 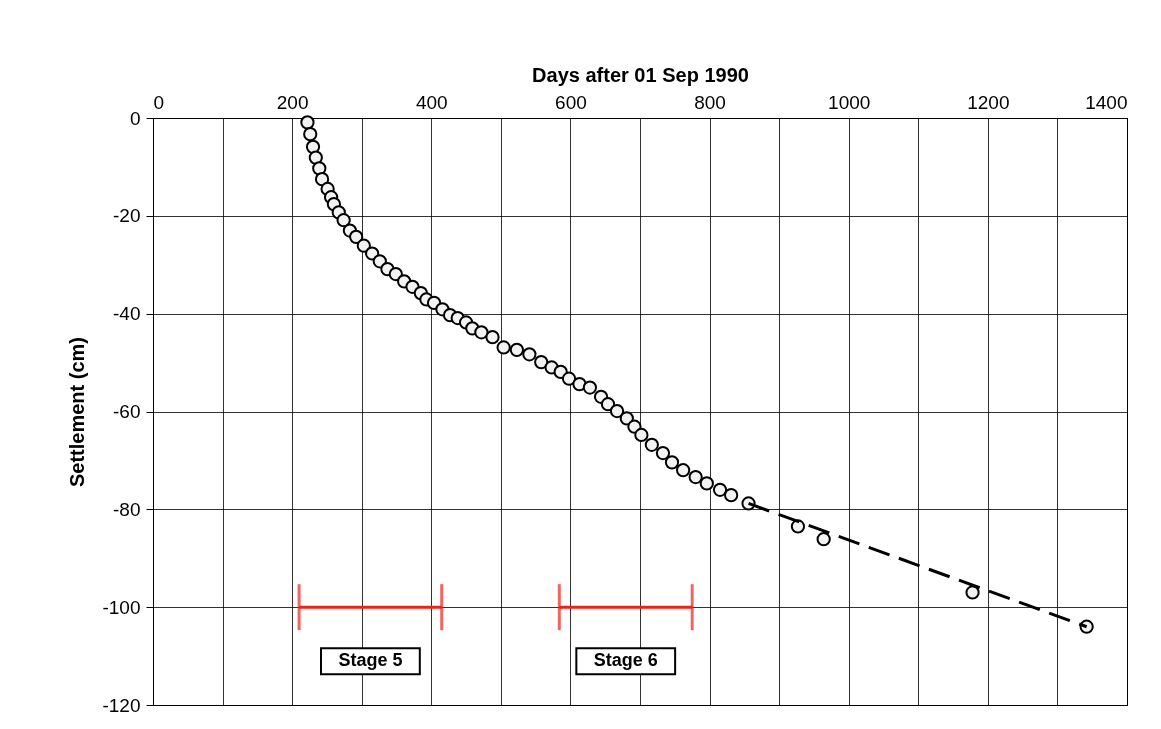 I want to click on y-tick-label: -120, so click(x=121, y=705).